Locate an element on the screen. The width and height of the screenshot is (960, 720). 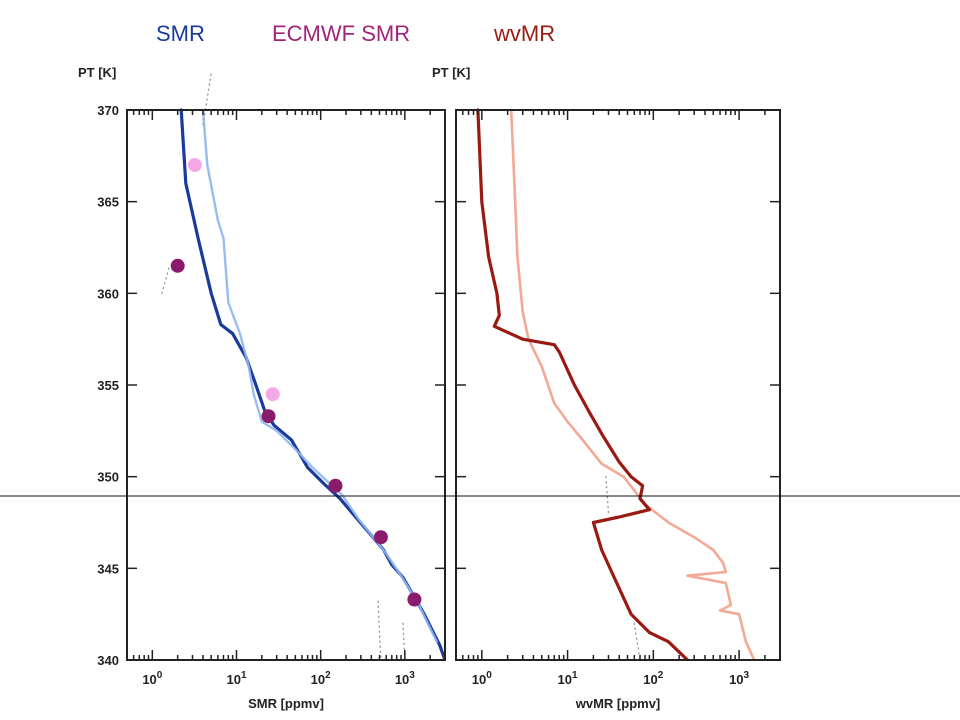
left-ytick-label: 340 is located at coordinates (108, 660).